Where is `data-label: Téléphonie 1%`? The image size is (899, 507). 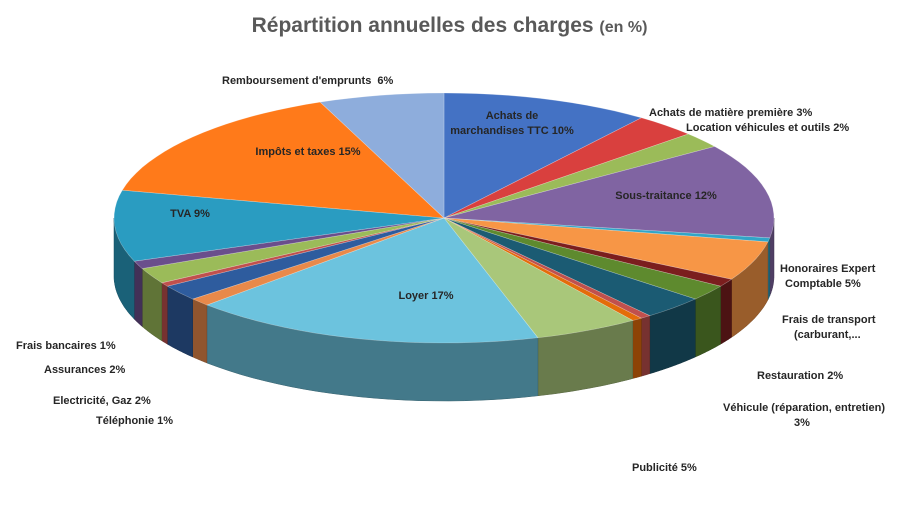
data-label: Téléphonie 1% is located at coordinates (134, 421).